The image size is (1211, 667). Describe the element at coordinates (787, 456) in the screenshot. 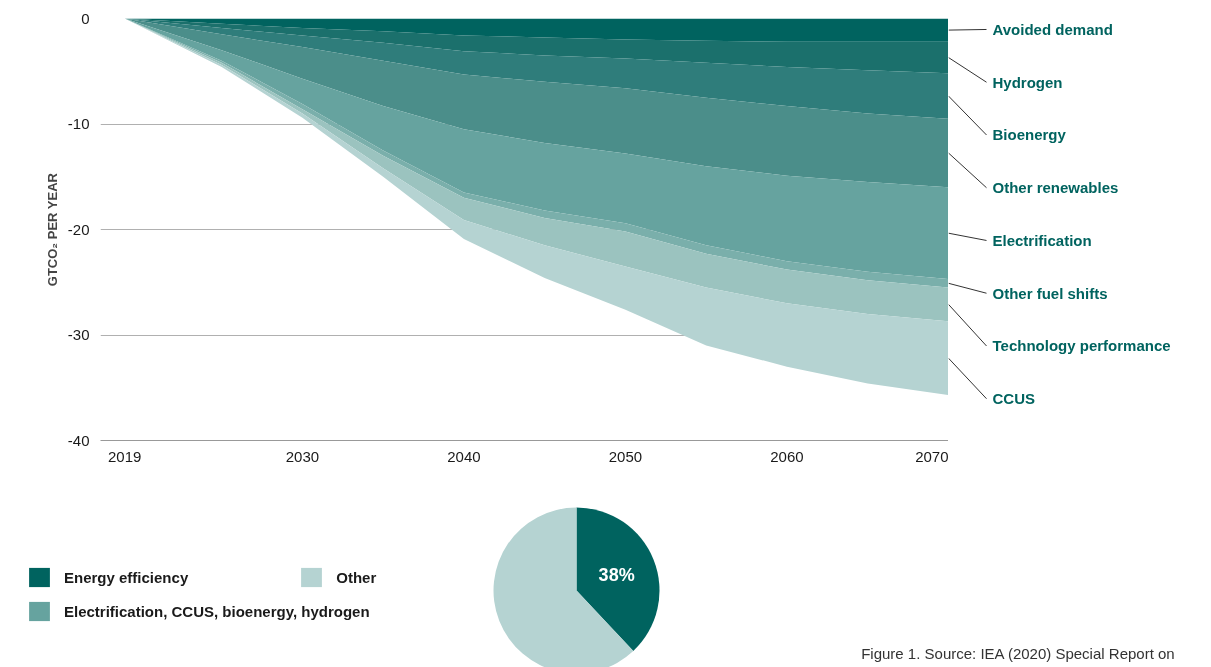

I see `x-tick-label: 2060` at that location.